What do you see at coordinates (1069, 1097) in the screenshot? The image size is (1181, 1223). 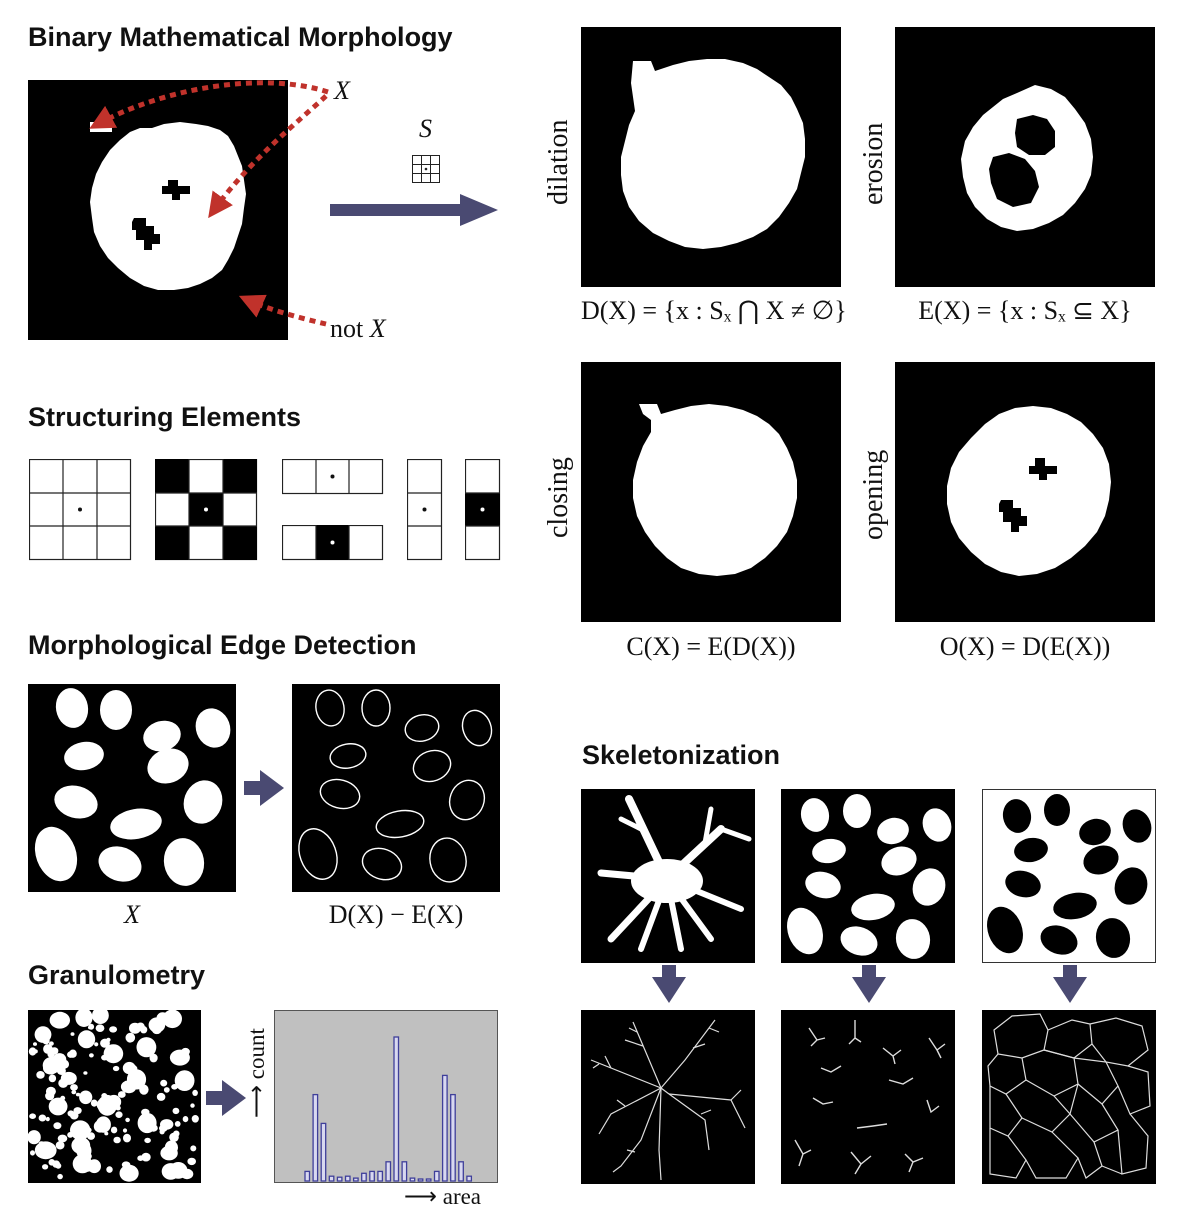 I see `skeleton-voronoi-output` at bounding box center [1069, 1097].